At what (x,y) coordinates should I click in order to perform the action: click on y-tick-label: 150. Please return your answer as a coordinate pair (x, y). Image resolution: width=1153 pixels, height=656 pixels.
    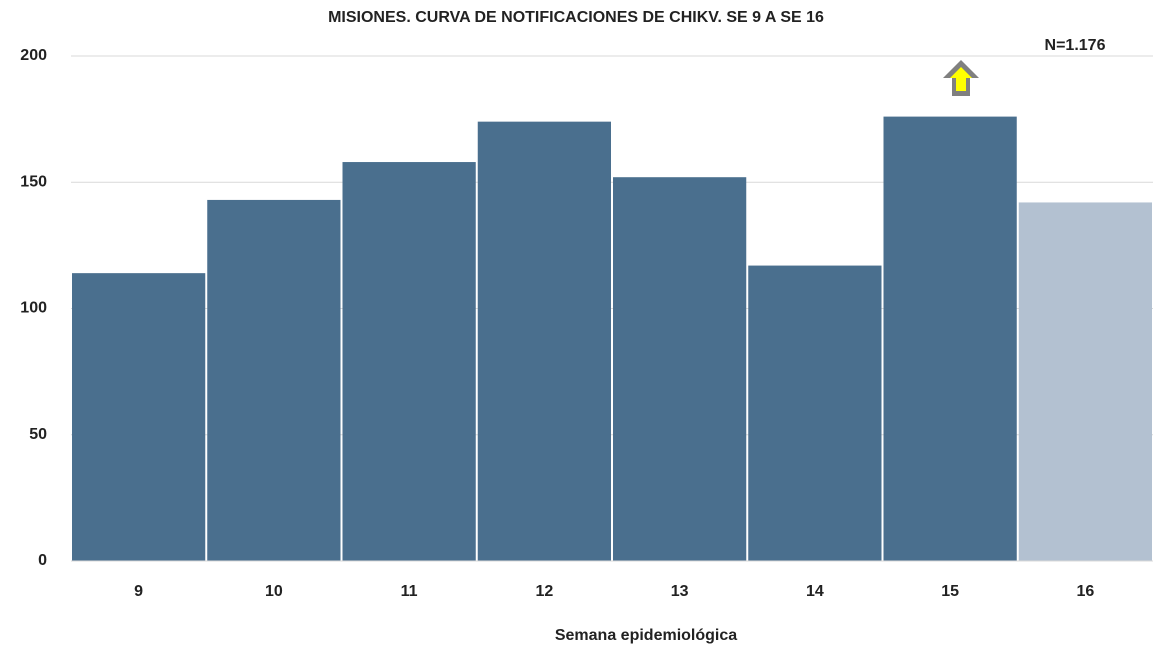
    Looking at the image, I should click on (33, 181).